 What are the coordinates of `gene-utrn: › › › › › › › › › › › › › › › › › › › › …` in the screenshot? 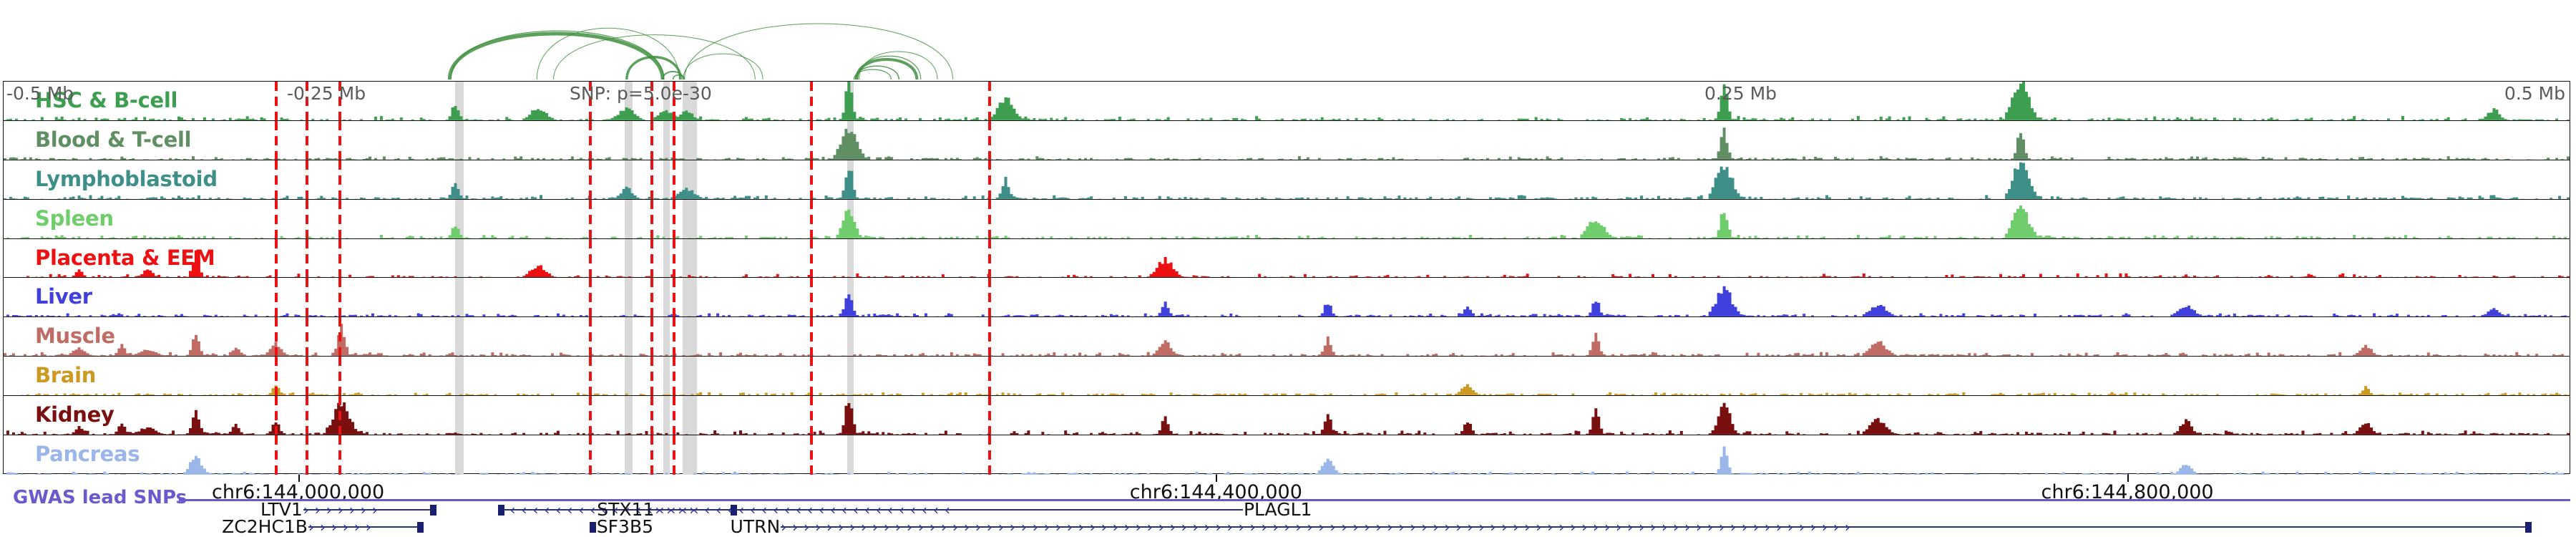 It's located at (1631, 527).